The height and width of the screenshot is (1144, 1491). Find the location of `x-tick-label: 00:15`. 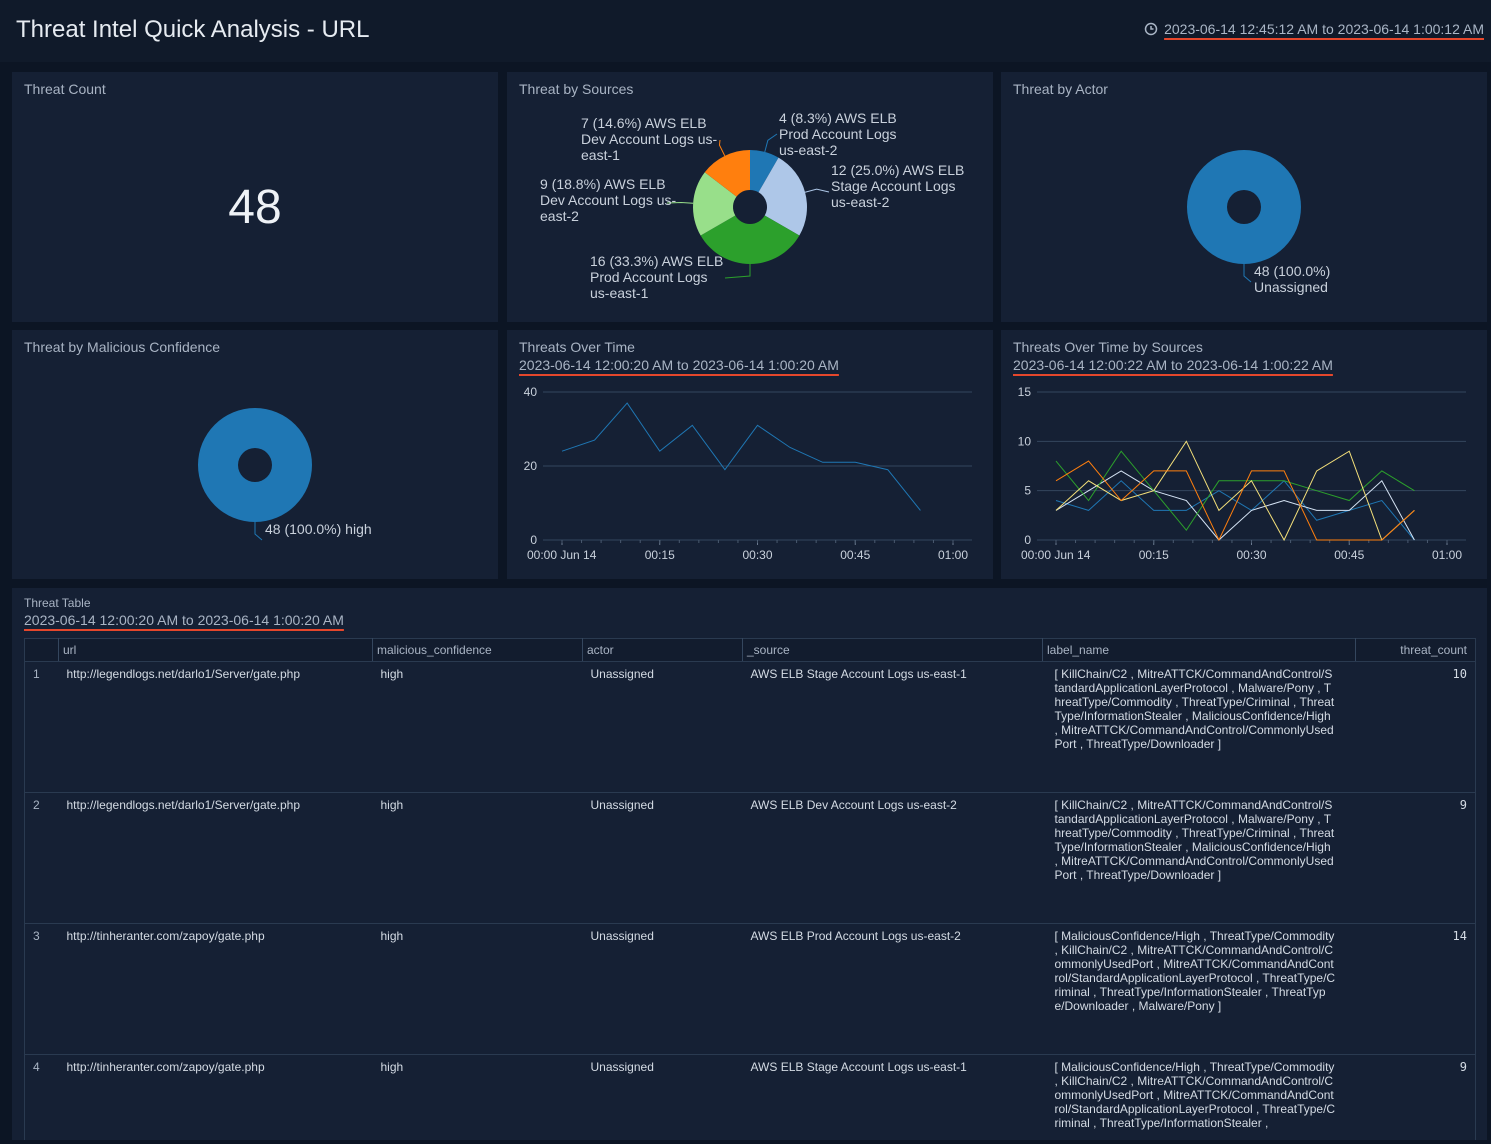

x-tick-label: 00:15 is located at coordinates (1154, 555).